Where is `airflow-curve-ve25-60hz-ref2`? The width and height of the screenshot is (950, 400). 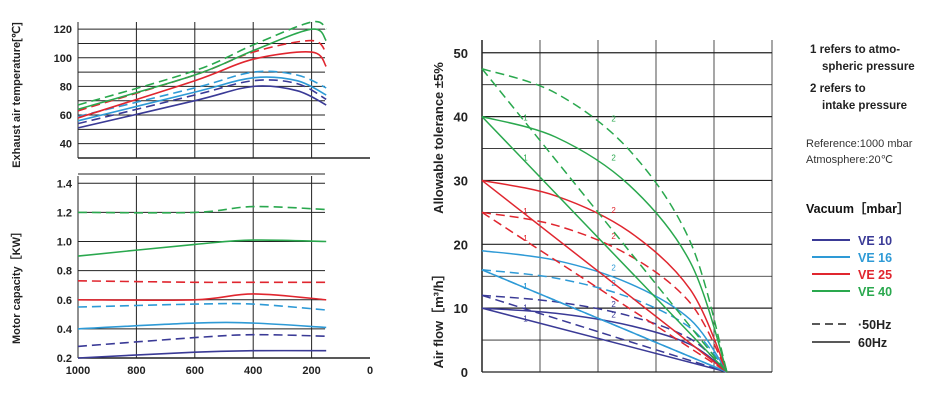 airflow-curve-ve25-60hz-ref2 is located at coordinates (604, 276).